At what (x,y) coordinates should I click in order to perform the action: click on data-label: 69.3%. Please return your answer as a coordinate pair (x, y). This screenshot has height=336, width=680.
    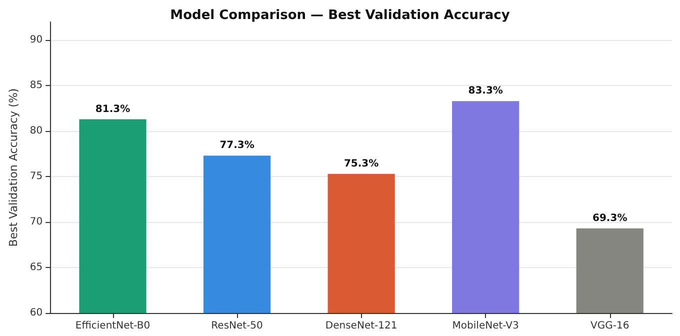
    Looking at the image, I should click on (610, 218).